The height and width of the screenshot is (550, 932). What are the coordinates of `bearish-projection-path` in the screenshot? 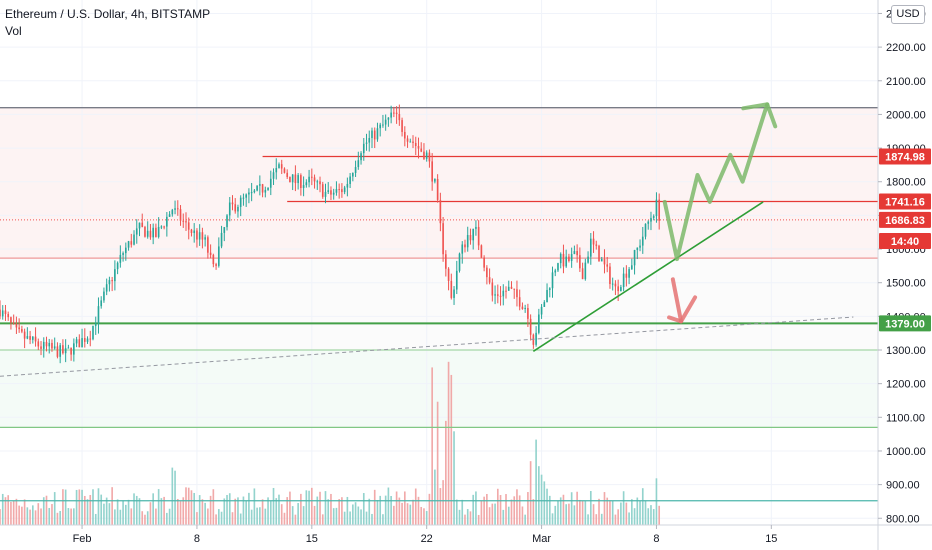 It's located at (677, 300).